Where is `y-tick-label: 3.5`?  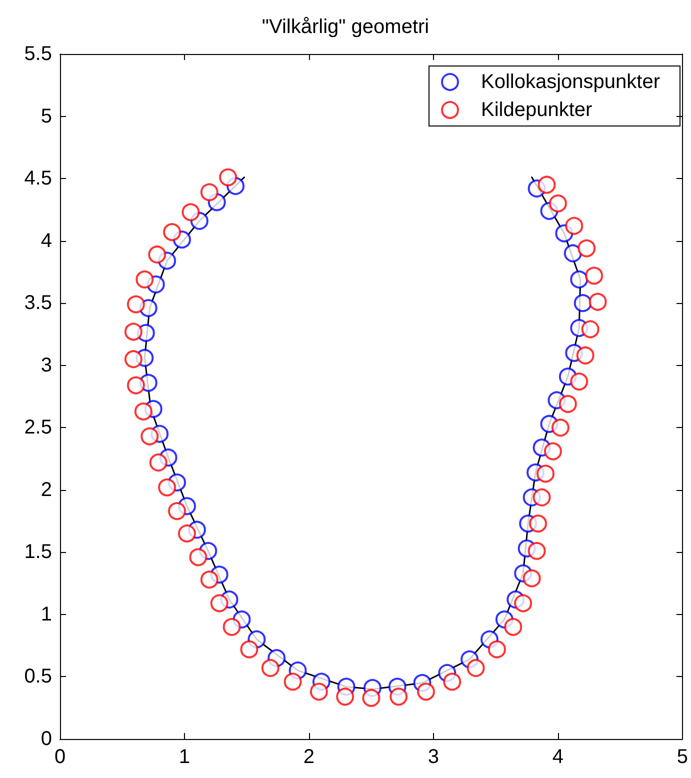 y-tick-label: 3.5 is located at coordinates (38, 303).